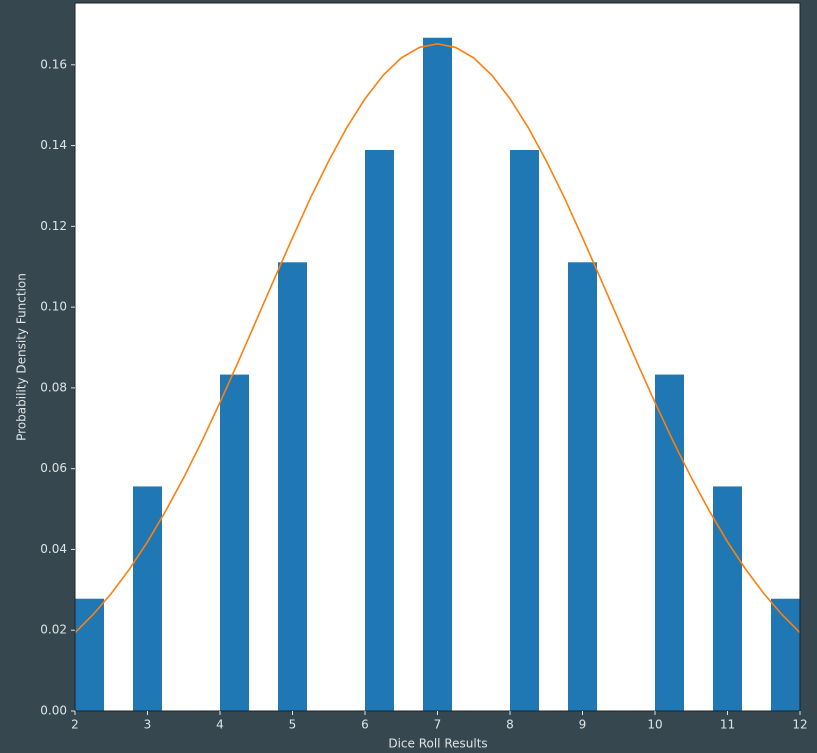 This screenshot has height=753, width=817. What do you see at coordinates (53, 711) in the screenshot?
I see `y-tick-label: 0.00` at bounding box center [53, 711].